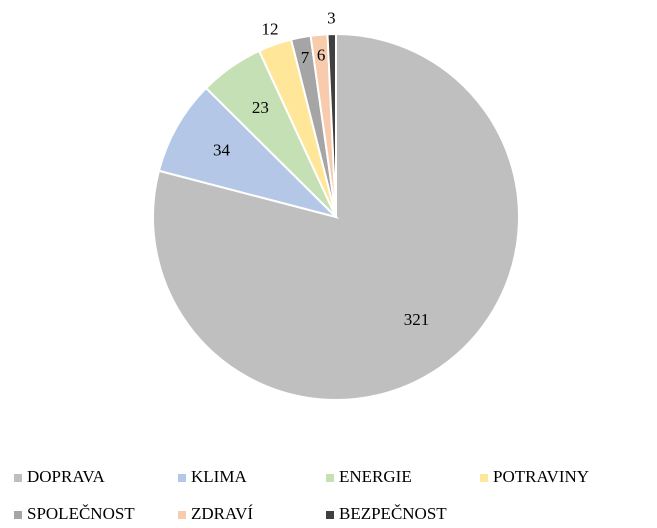 Image resolution: width=657 pixels, height=528 pixels. Describe the element at coordinates (66, 476) in the screenshot. I see `legend-label: DOPRAVA` at that location.